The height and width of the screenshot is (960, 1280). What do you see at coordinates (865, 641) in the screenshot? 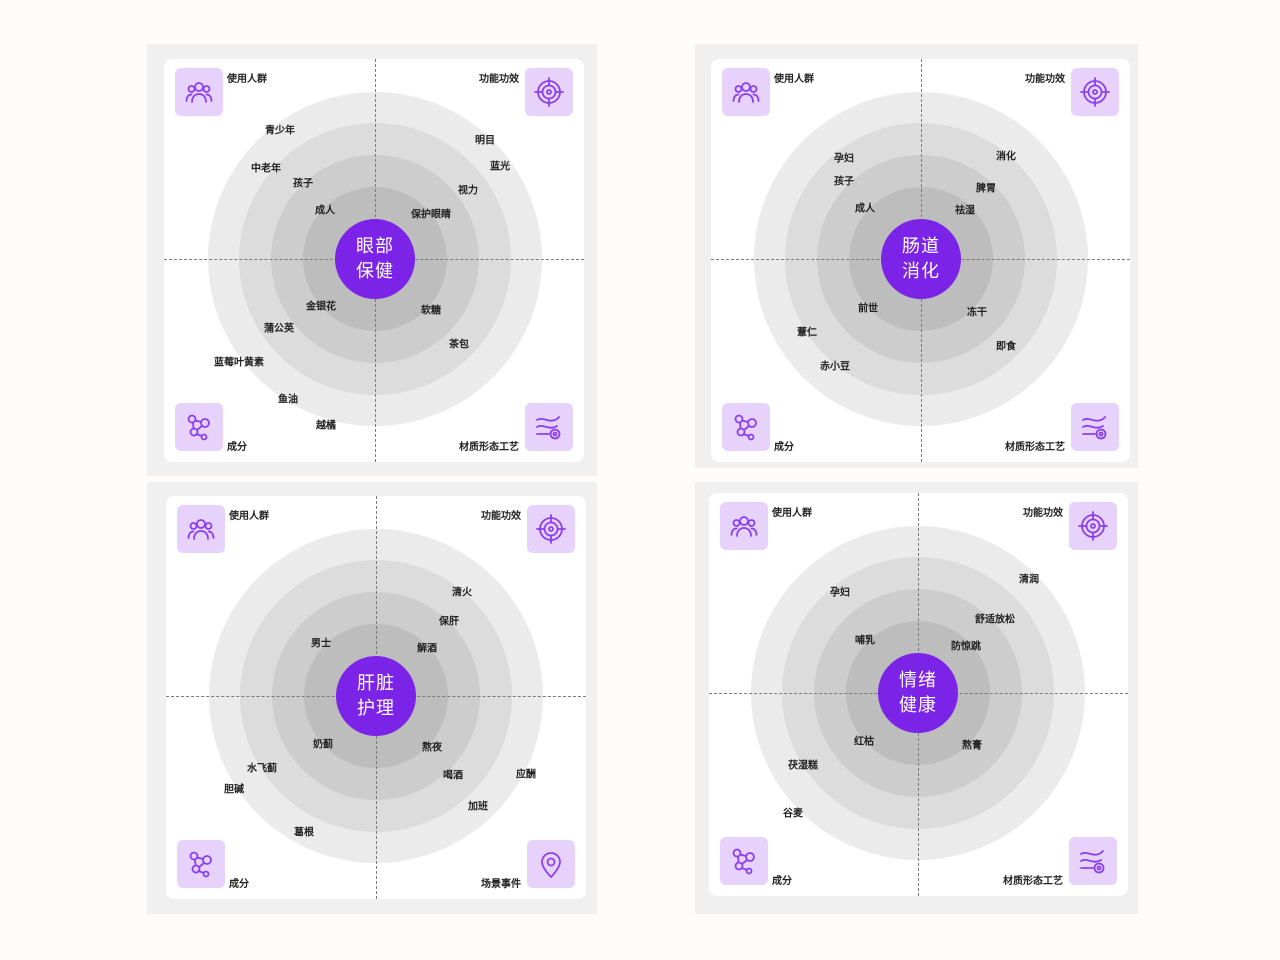
I see `keyword-label: 哺乳` at bounding box center [865, 641].